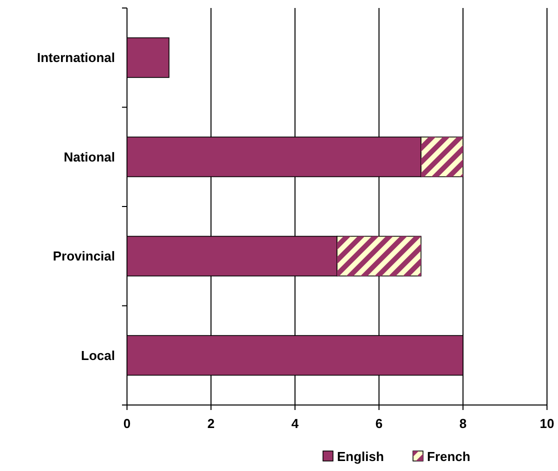 The image size is (558, 471). I want to click on legend-label: French, so click(448, 456).